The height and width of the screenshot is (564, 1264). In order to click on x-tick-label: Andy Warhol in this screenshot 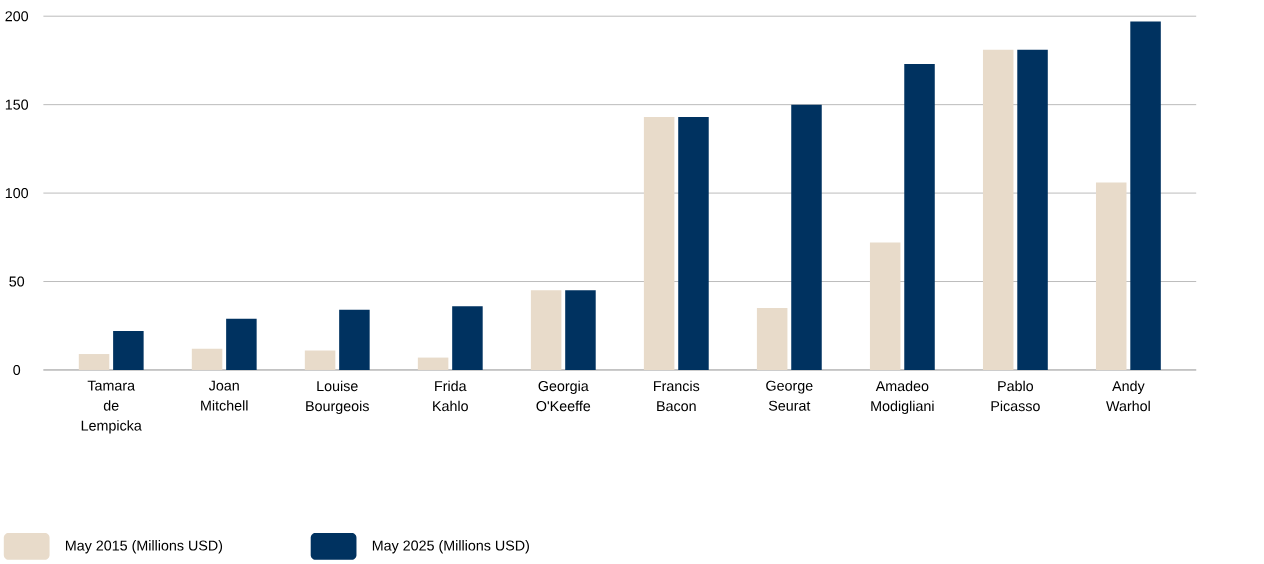, I will do `click(1128, 396)`.